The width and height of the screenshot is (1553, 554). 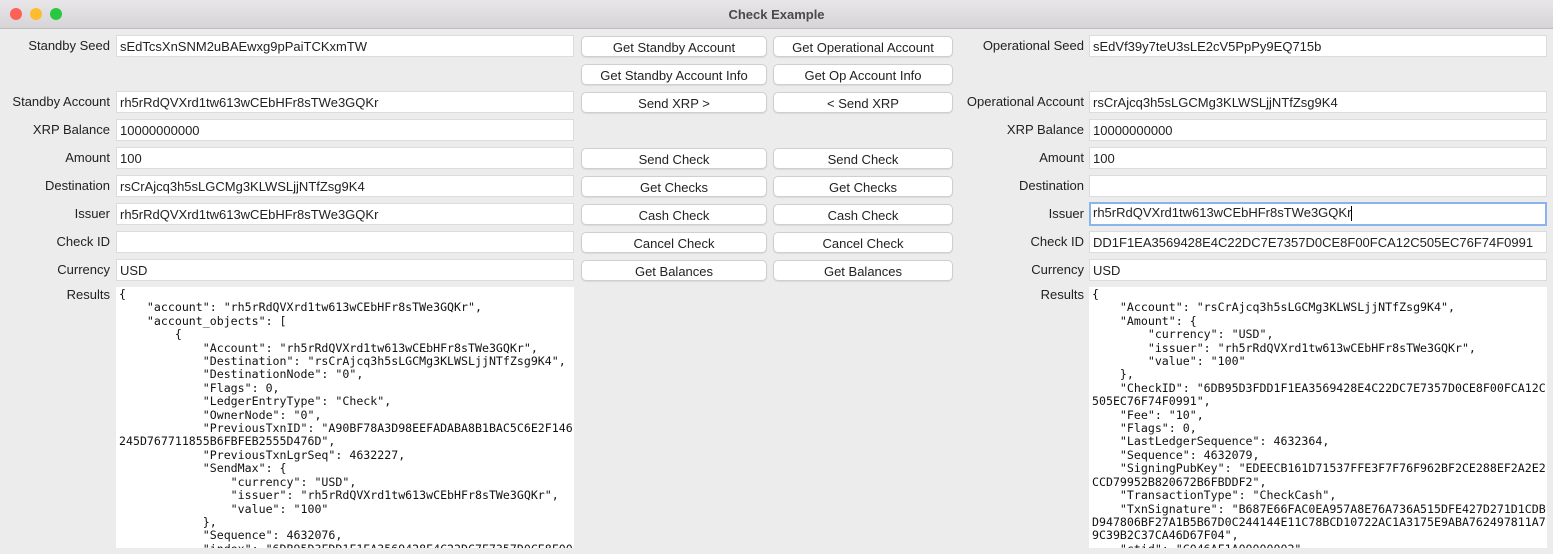 What do you see at coordinates (345, 102) in the screenshot?
I see `standby-account-input: rh5rRdQVXrd1tw613wCEbHFr8sTWe3GQKr` at bounding box center [345, 102].